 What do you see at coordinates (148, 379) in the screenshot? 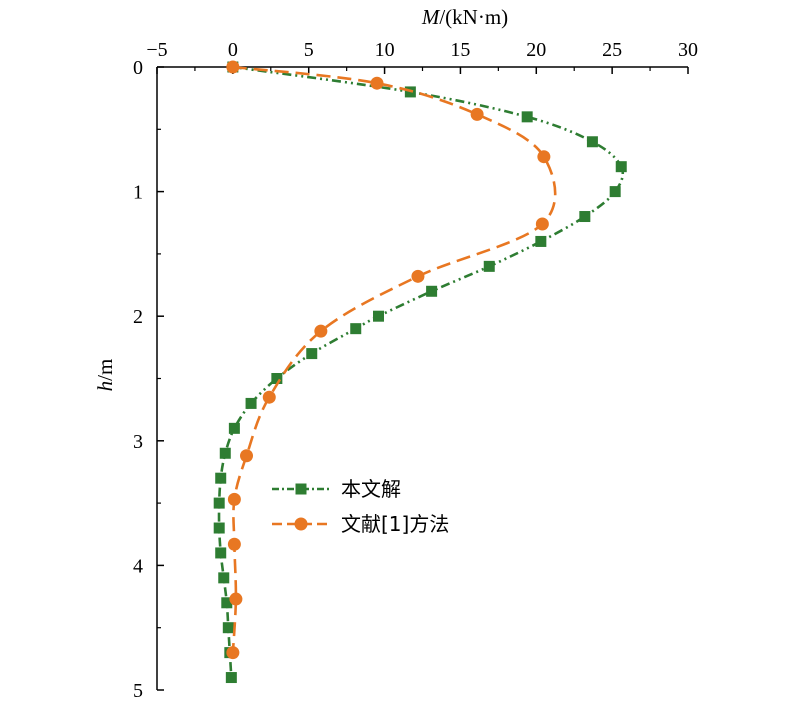
I see `y-axis-ticks: 0 1 2 3 4 5` at bounding box center [148, 379].